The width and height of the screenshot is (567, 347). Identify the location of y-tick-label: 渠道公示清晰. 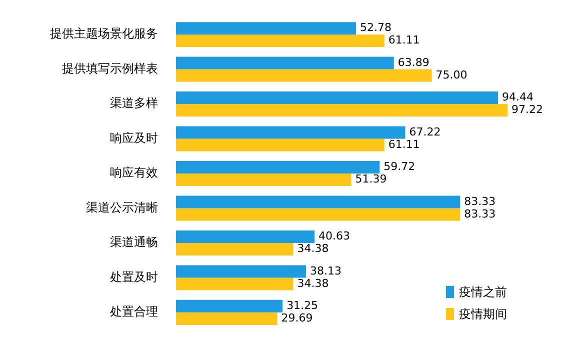
(122, 207).